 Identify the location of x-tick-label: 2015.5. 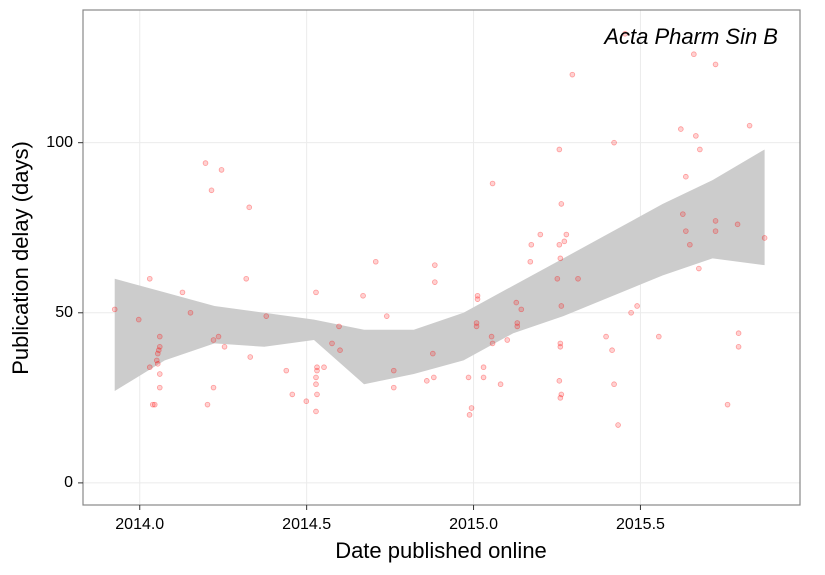
(640, 524).